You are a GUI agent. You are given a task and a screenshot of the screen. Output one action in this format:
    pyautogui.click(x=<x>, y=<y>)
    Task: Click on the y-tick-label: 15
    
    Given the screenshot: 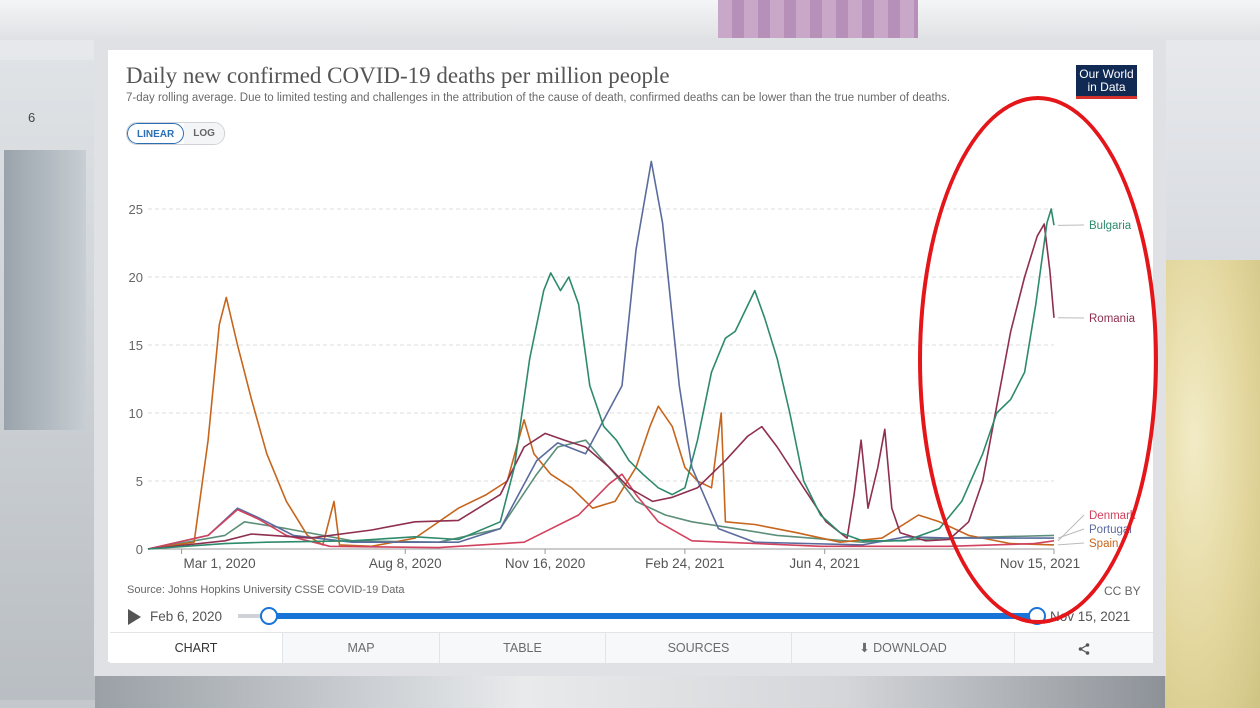 What is the action you would take?
    pyautogui.click(x=136, y=345)
    